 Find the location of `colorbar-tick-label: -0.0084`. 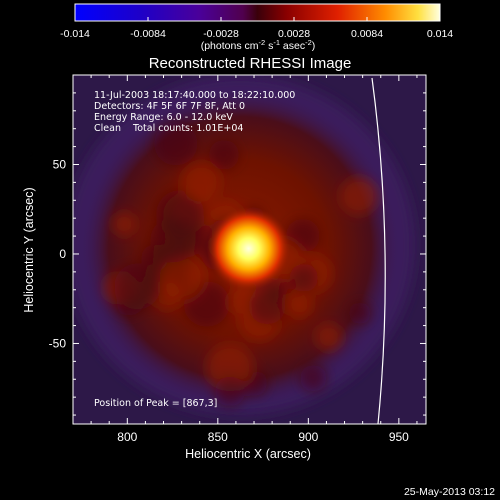

colorbar-tick-label: -0.0084 is located at coordinates (148, 34).